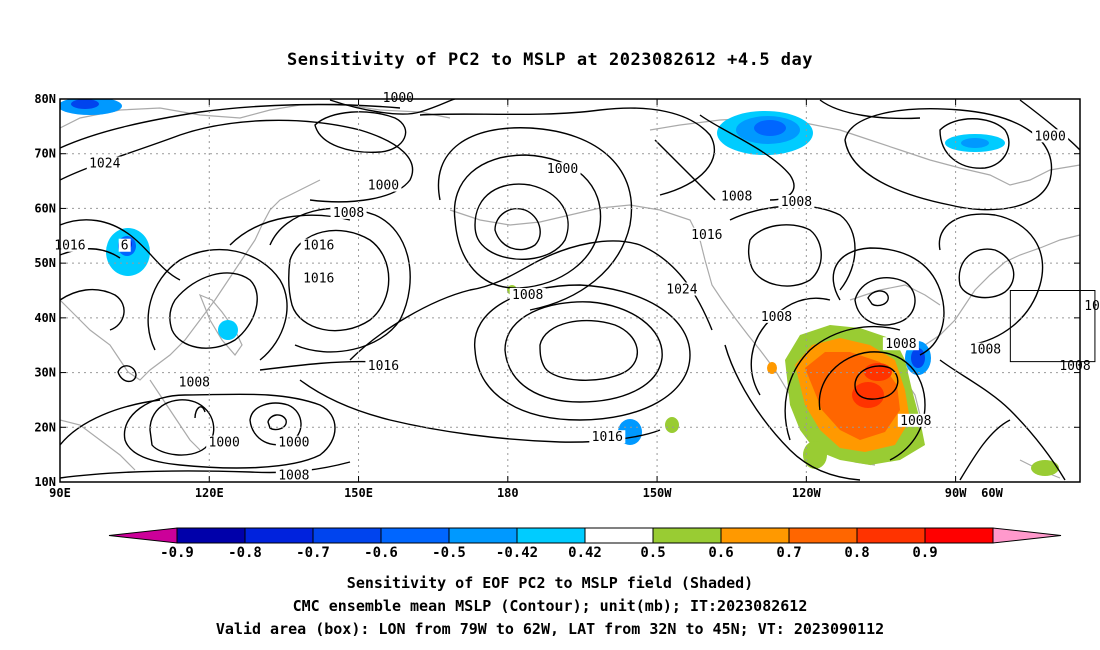 This screenshot has height=650, width=1100. What do you see at coordinates (313, 553) in the screenshot?
I see `colorbar-level-label: -0.7` at bounding box center [313, 553].